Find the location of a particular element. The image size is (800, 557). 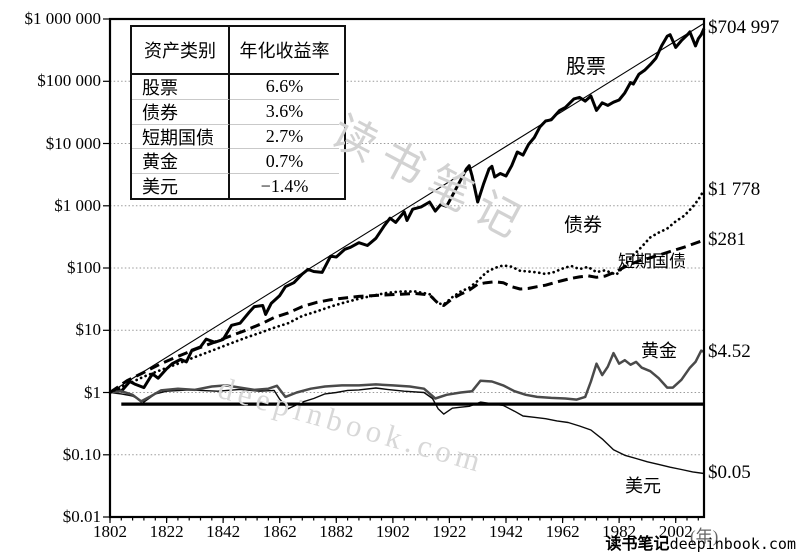

page-credit: 读书笔记deepinbook.com is located at coordinates (701, 542).